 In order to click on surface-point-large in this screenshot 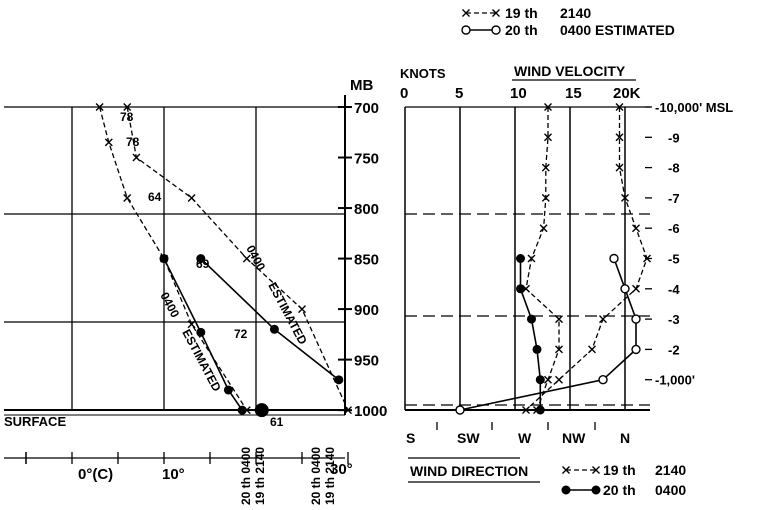, I will do `click(261, 410)`.